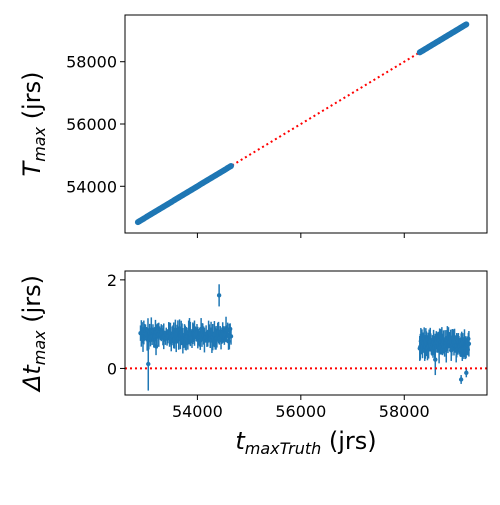 Image resolution: width=500 pixels, height=505 pixels. I want to click on bottom-xlabel-main: t, so click(240, 441).